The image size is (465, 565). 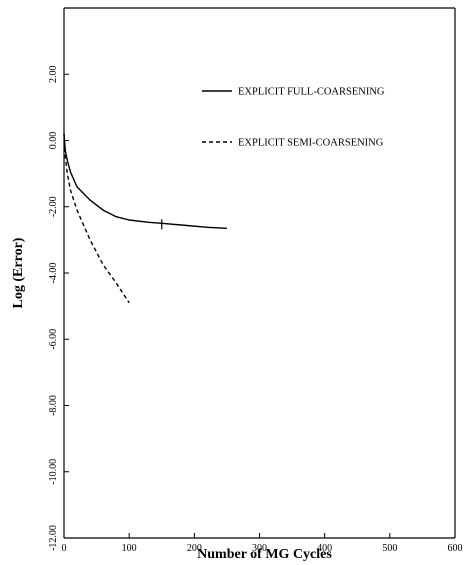 What do you see at coordinates (18, 272) in the screenshot?
I see `y-axis-title: Log (Error)` at bounding box center [18, 272].